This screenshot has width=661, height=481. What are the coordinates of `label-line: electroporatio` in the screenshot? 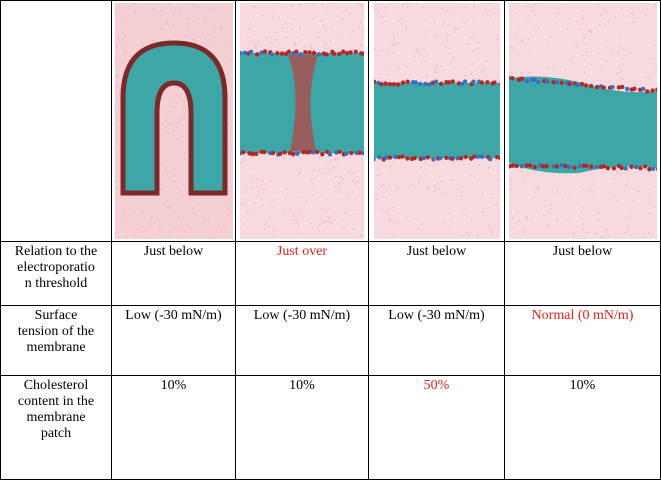 It's located at (56, 267).